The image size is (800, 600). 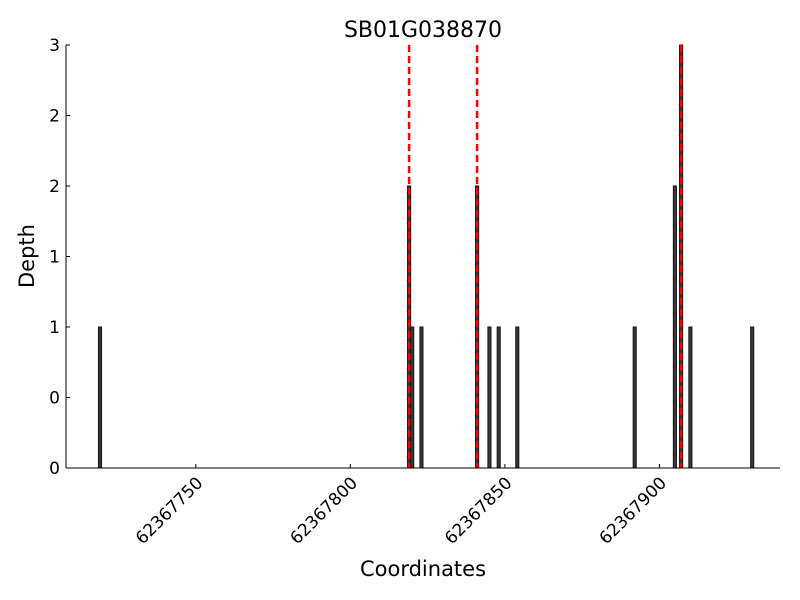 What do you see at coordinates (478, 510) in the screenshot?
I see `x-tick-label: 62367850` at bounding box center [478, 510].